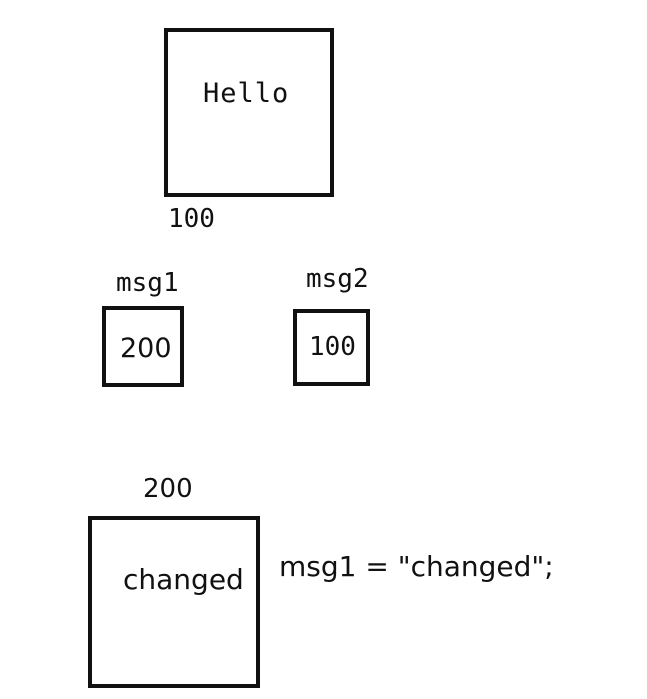 This screenshot has height=699, width=647. I want to click on heap-object-hello-address: 100, so click(191, 219).